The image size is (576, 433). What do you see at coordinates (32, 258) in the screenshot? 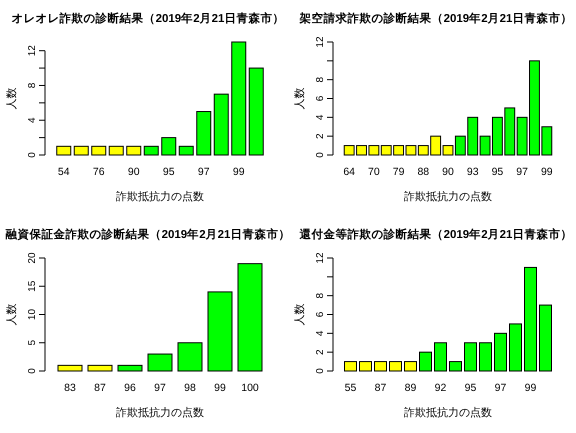
I see `y-tick-label: 20` at bounding box center [32, 258].